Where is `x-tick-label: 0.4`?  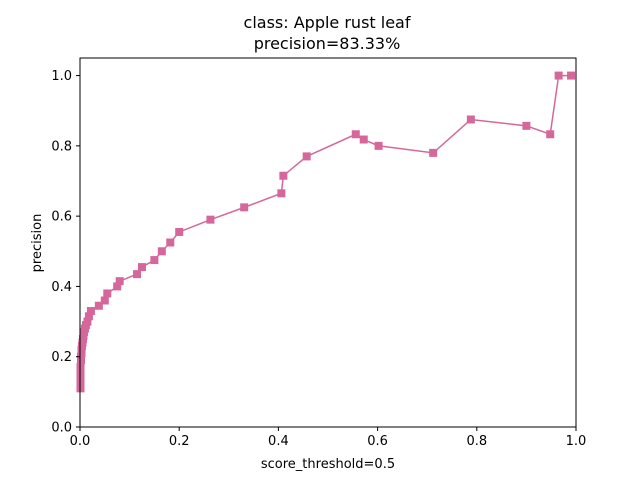 x-tick-label: 0.4 is located at coordinates (278, 441).